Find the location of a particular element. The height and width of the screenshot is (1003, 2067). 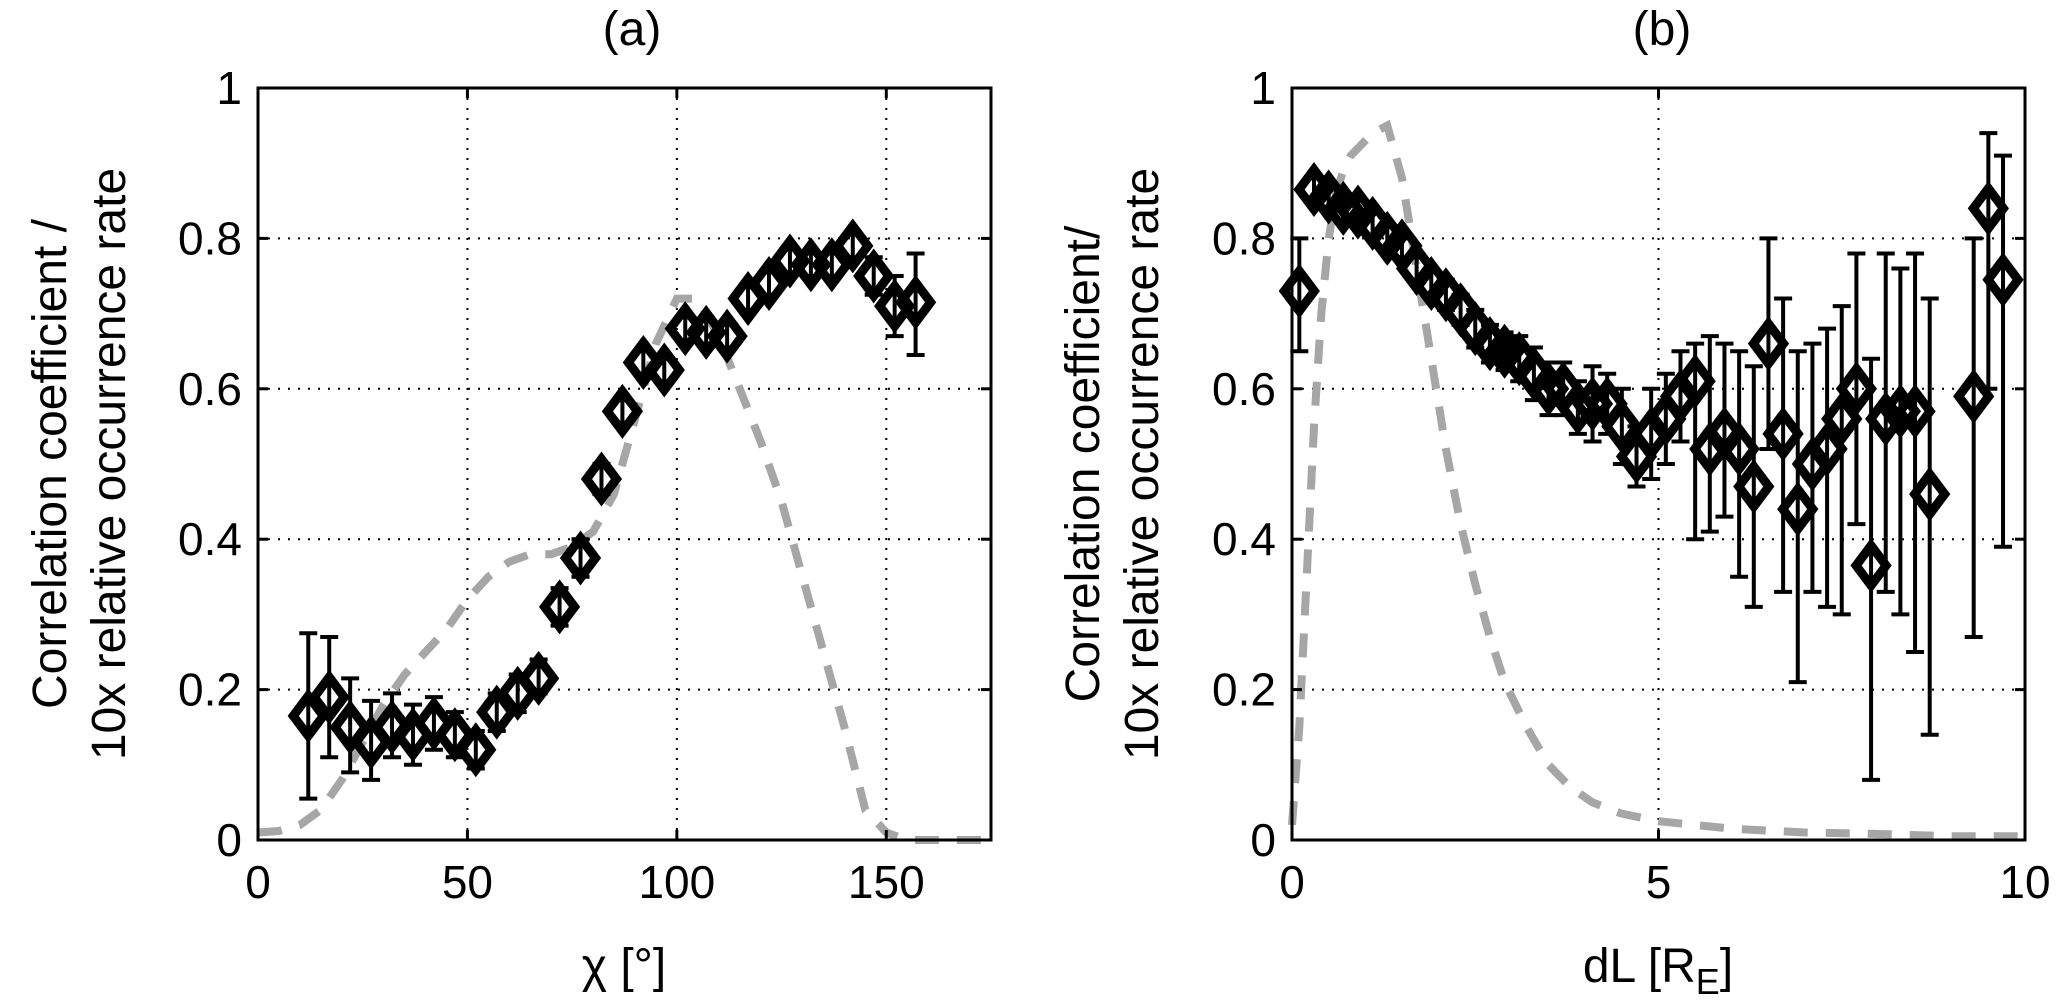

panel-b-ytick-label-3: 0.6 is located at coordinates (1244, 389).